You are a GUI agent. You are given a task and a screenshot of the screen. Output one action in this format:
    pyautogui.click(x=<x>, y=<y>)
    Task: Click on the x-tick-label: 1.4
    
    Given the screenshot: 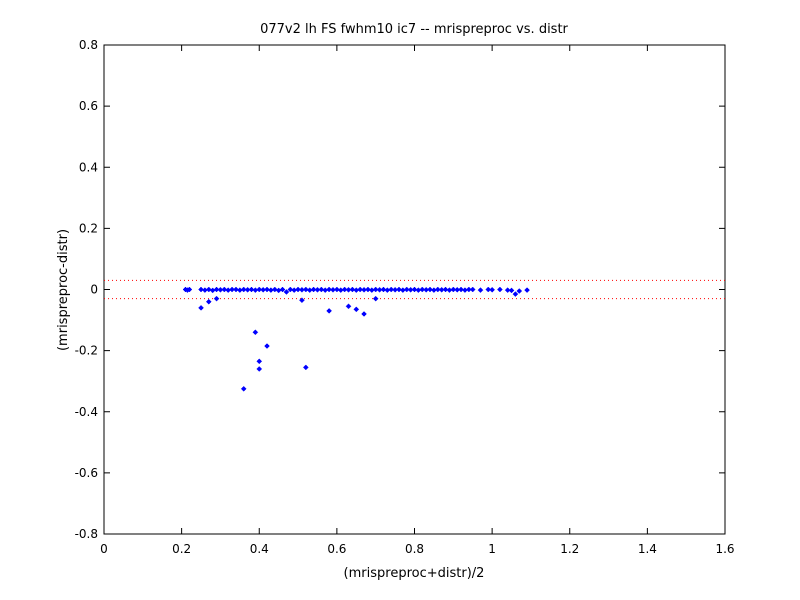 What is the action you would take?
    pyautogui.click(x=647, y=549)
    